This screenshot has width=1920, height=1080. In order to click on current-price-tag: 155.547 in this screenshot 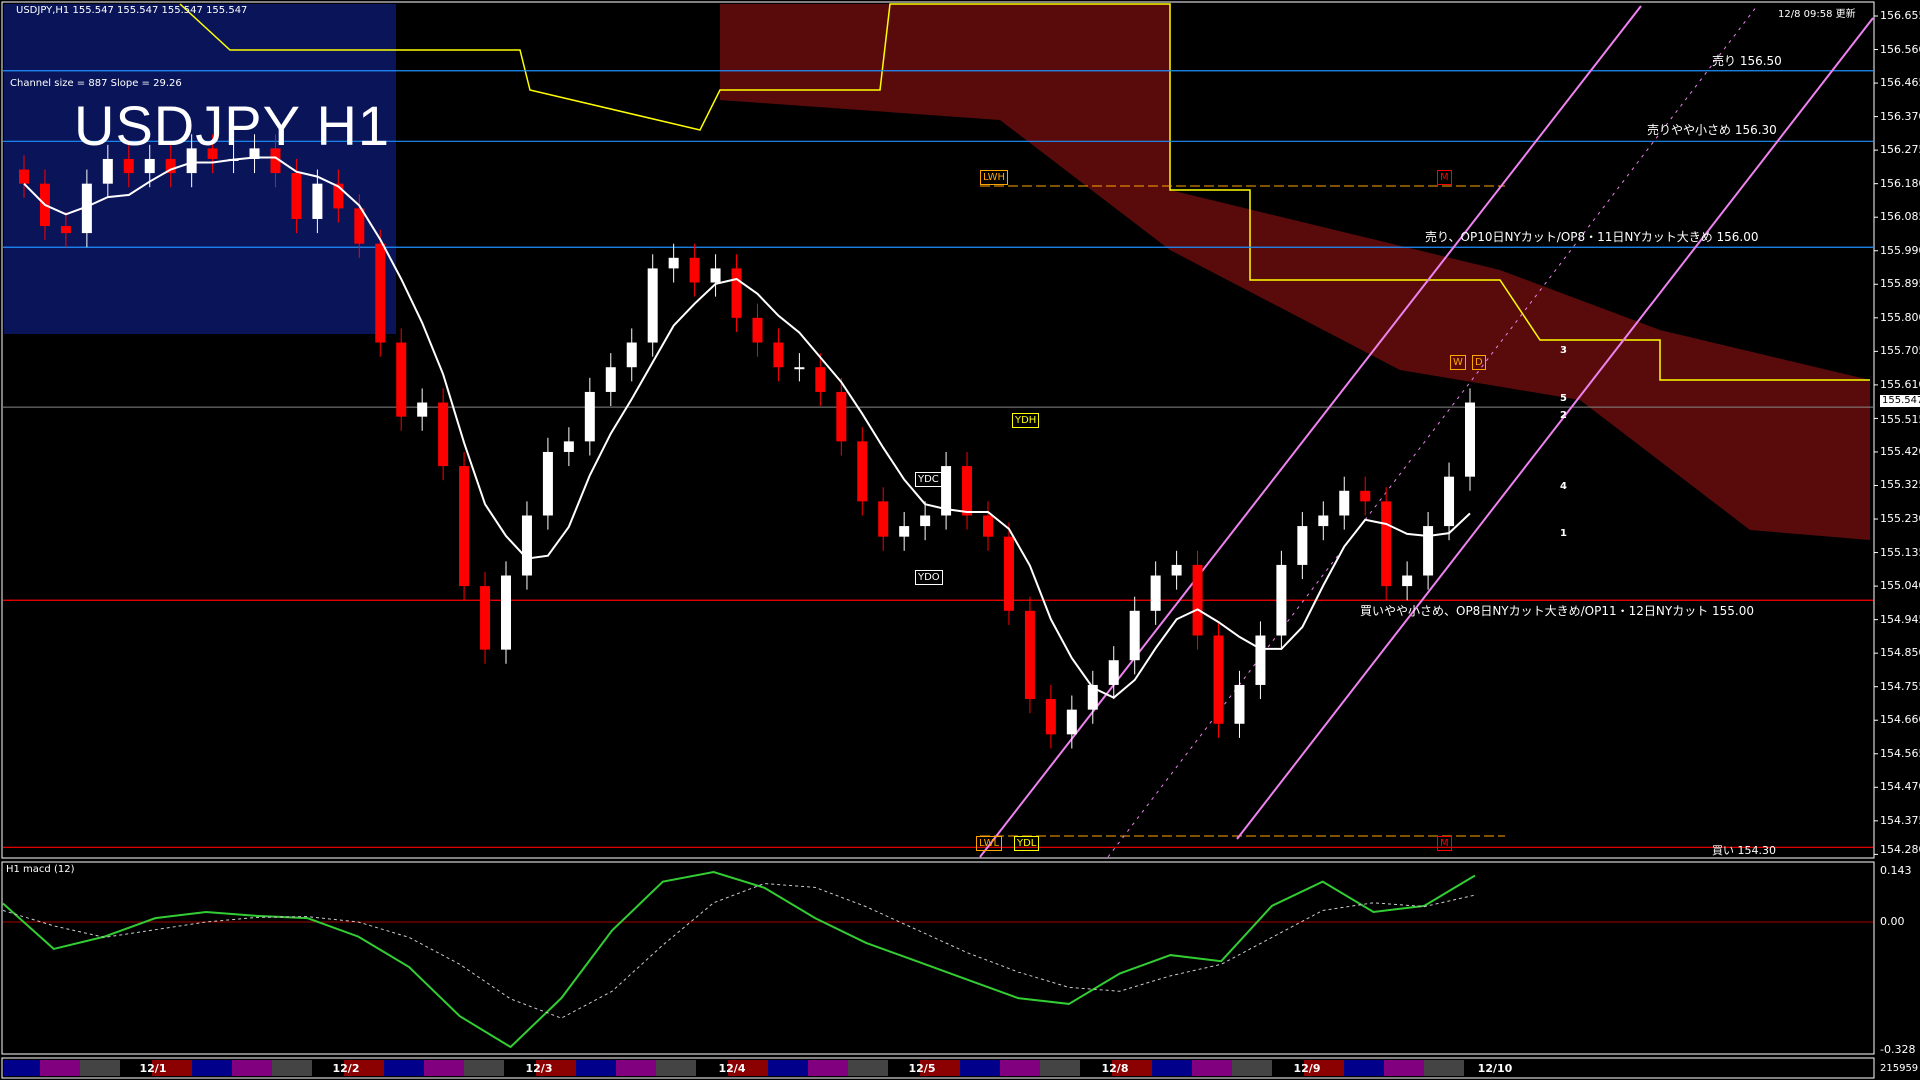, I will do `click(1900, 401)`.